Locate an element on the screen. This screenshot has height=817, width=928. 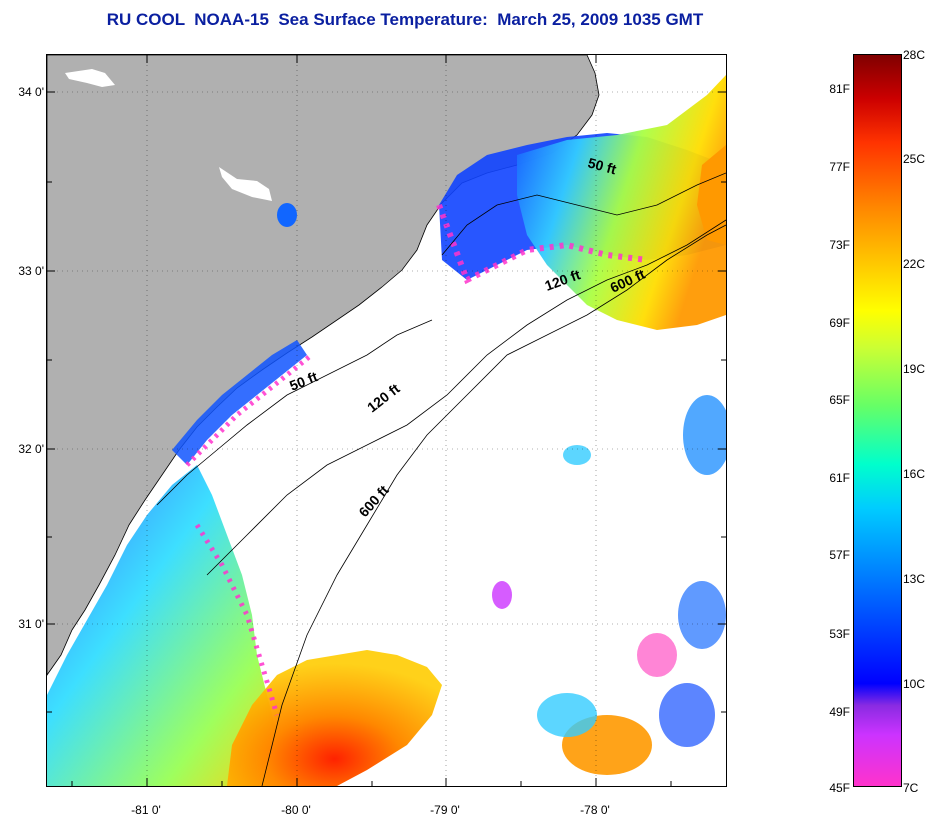
sst-warm-south is located at coordinates (334, 718).